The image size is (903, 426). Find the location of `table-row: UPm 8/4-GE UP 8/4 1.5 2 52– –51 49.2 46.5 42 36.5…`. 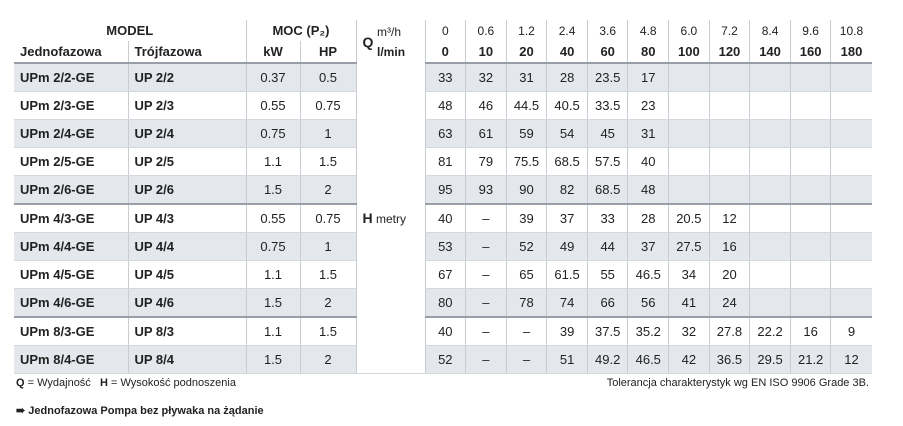

table-row: UPm 8/4-GE UP 8/4 1.5 2 52– –51 49.2 46.5 42 36.5… is located at coordinates (443, 359).